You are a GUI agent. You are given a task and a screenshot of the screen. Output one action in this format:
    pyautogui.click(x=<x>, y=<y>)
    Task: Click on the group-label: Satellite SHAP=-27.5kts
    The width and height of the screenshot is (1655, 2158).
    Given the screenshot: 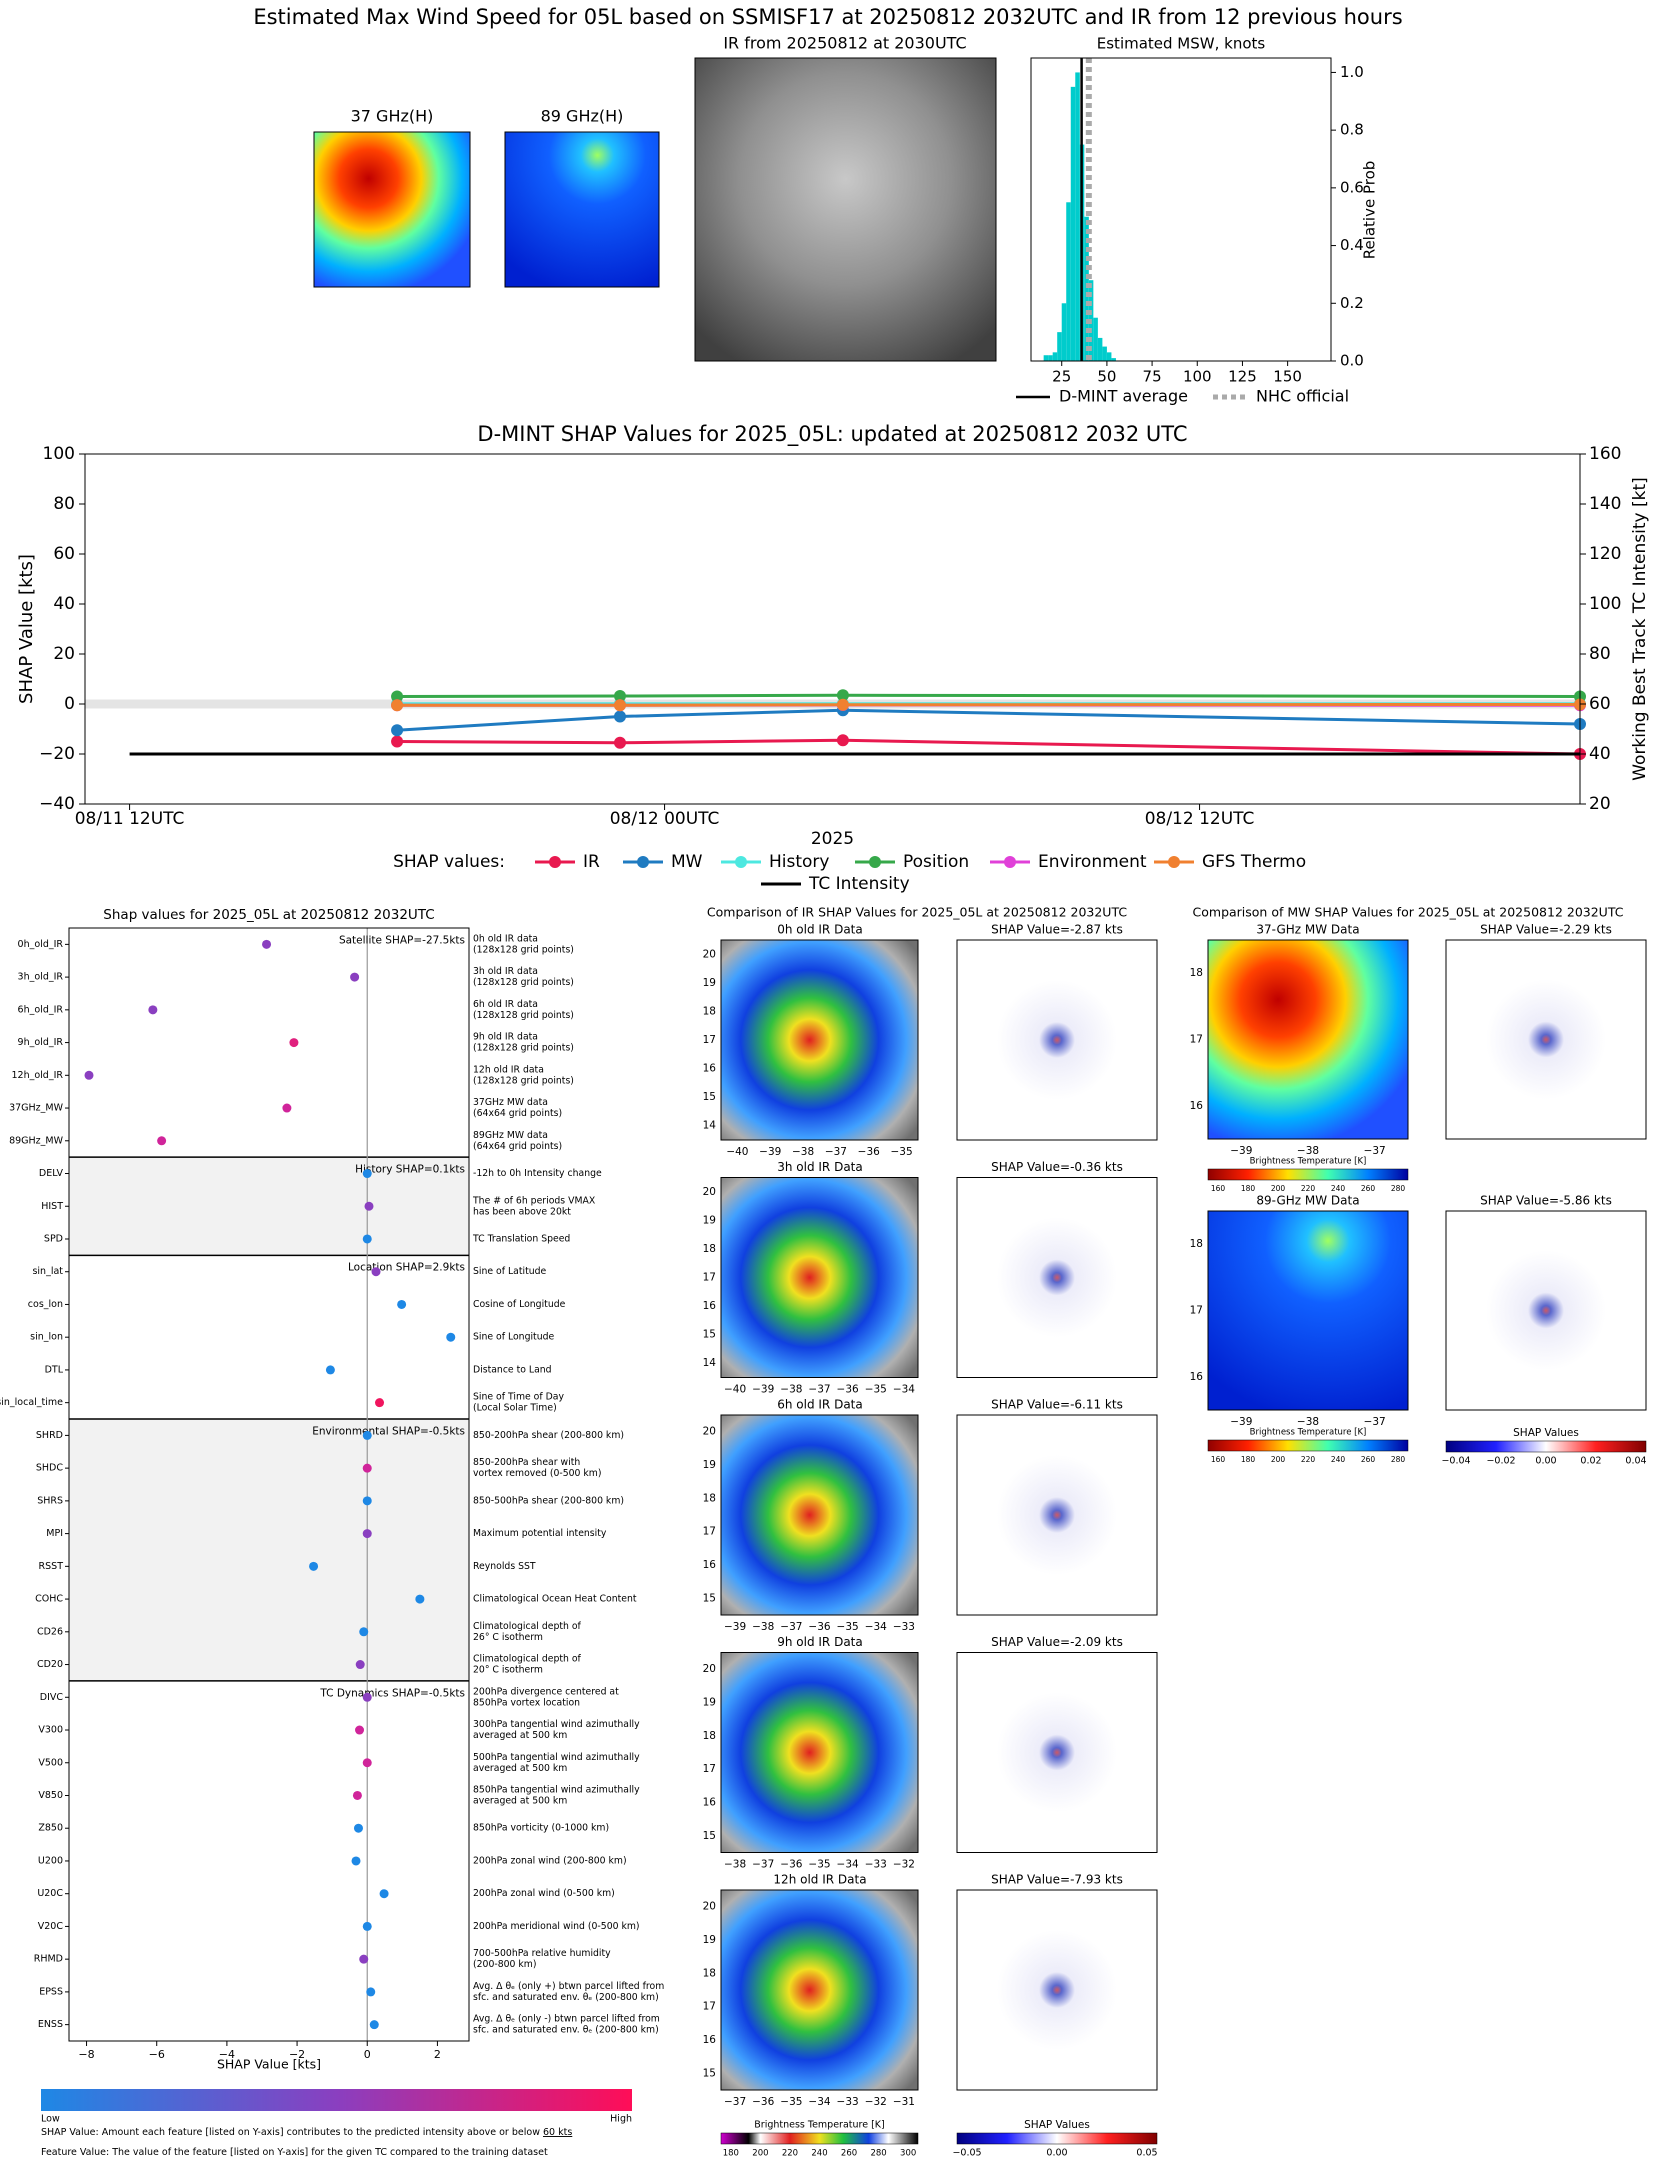 What is the action you would take?
    pyautogui.click(x=402, y=940)
    